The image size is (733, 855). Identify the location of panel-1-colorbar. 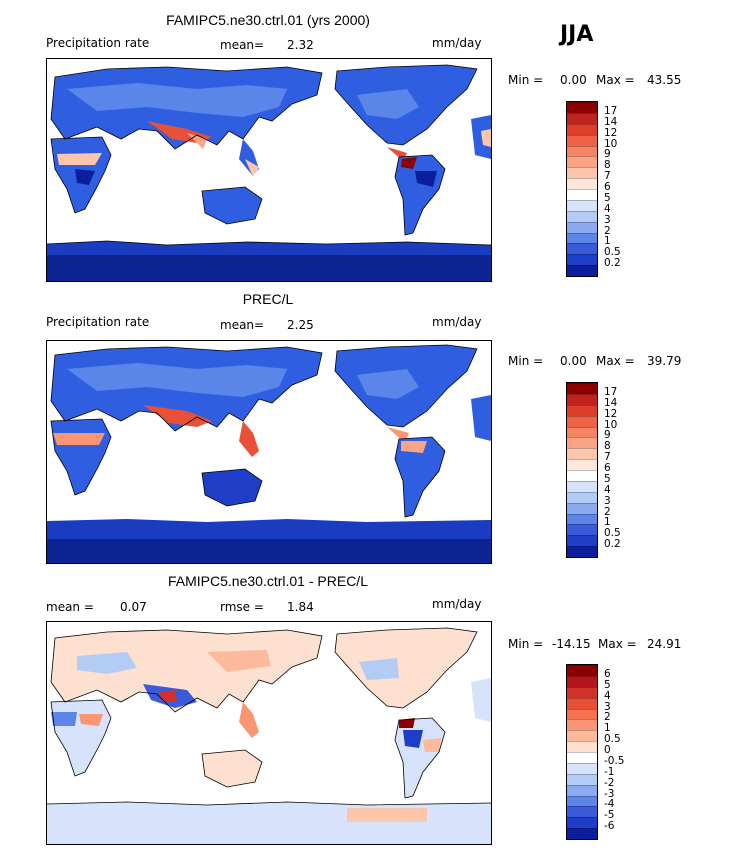
(582, 189).